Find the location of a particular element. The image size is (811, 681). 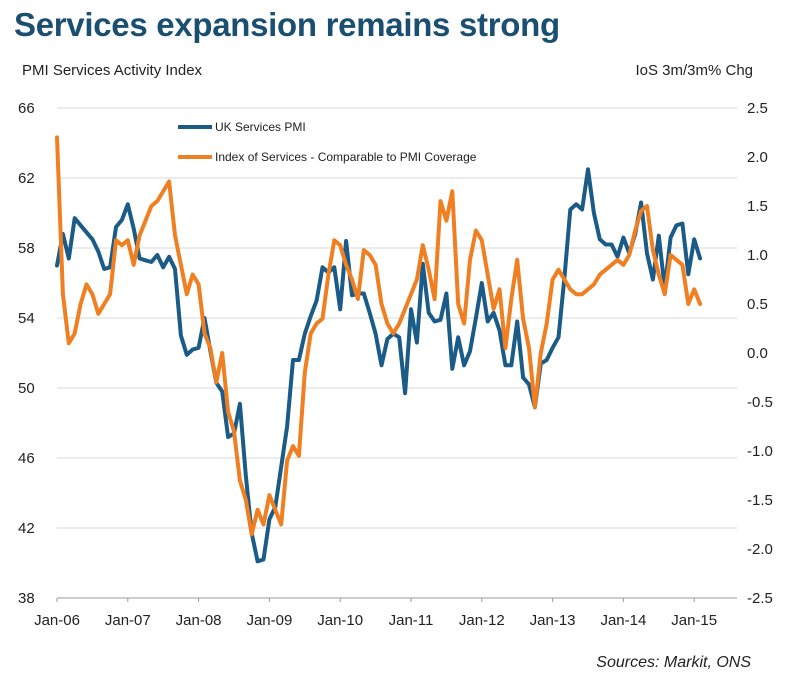

right-tick-label: -2.0 is located at coordinates (760, 549).